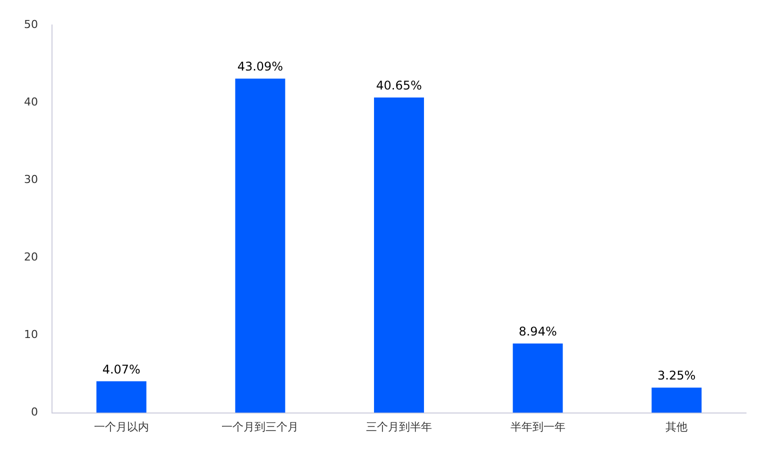 This screenshot has height=452, width=766. Describe the element at coordinates (399, 427) in the screenshot. I see `x-tick-label: 三个月到半年` at that location.